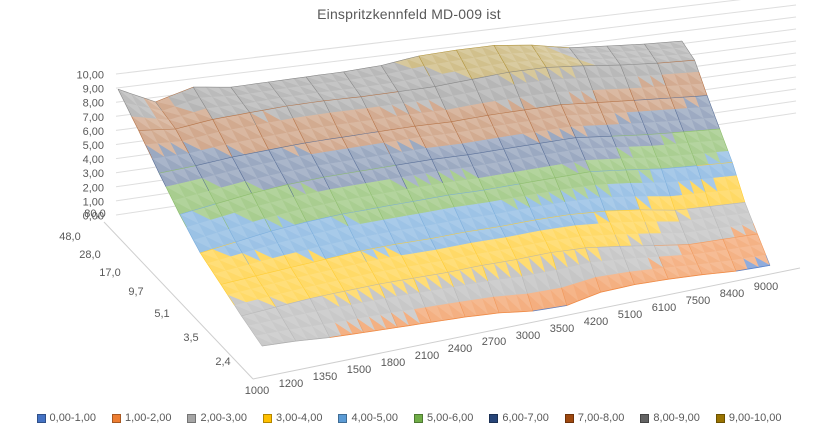 This screenshot has width=818, height=430. What do you see at coordinates (94, 214) in the screenshot?
I see `depth-axis-label: 80,0` at bounding box center [94, 214].